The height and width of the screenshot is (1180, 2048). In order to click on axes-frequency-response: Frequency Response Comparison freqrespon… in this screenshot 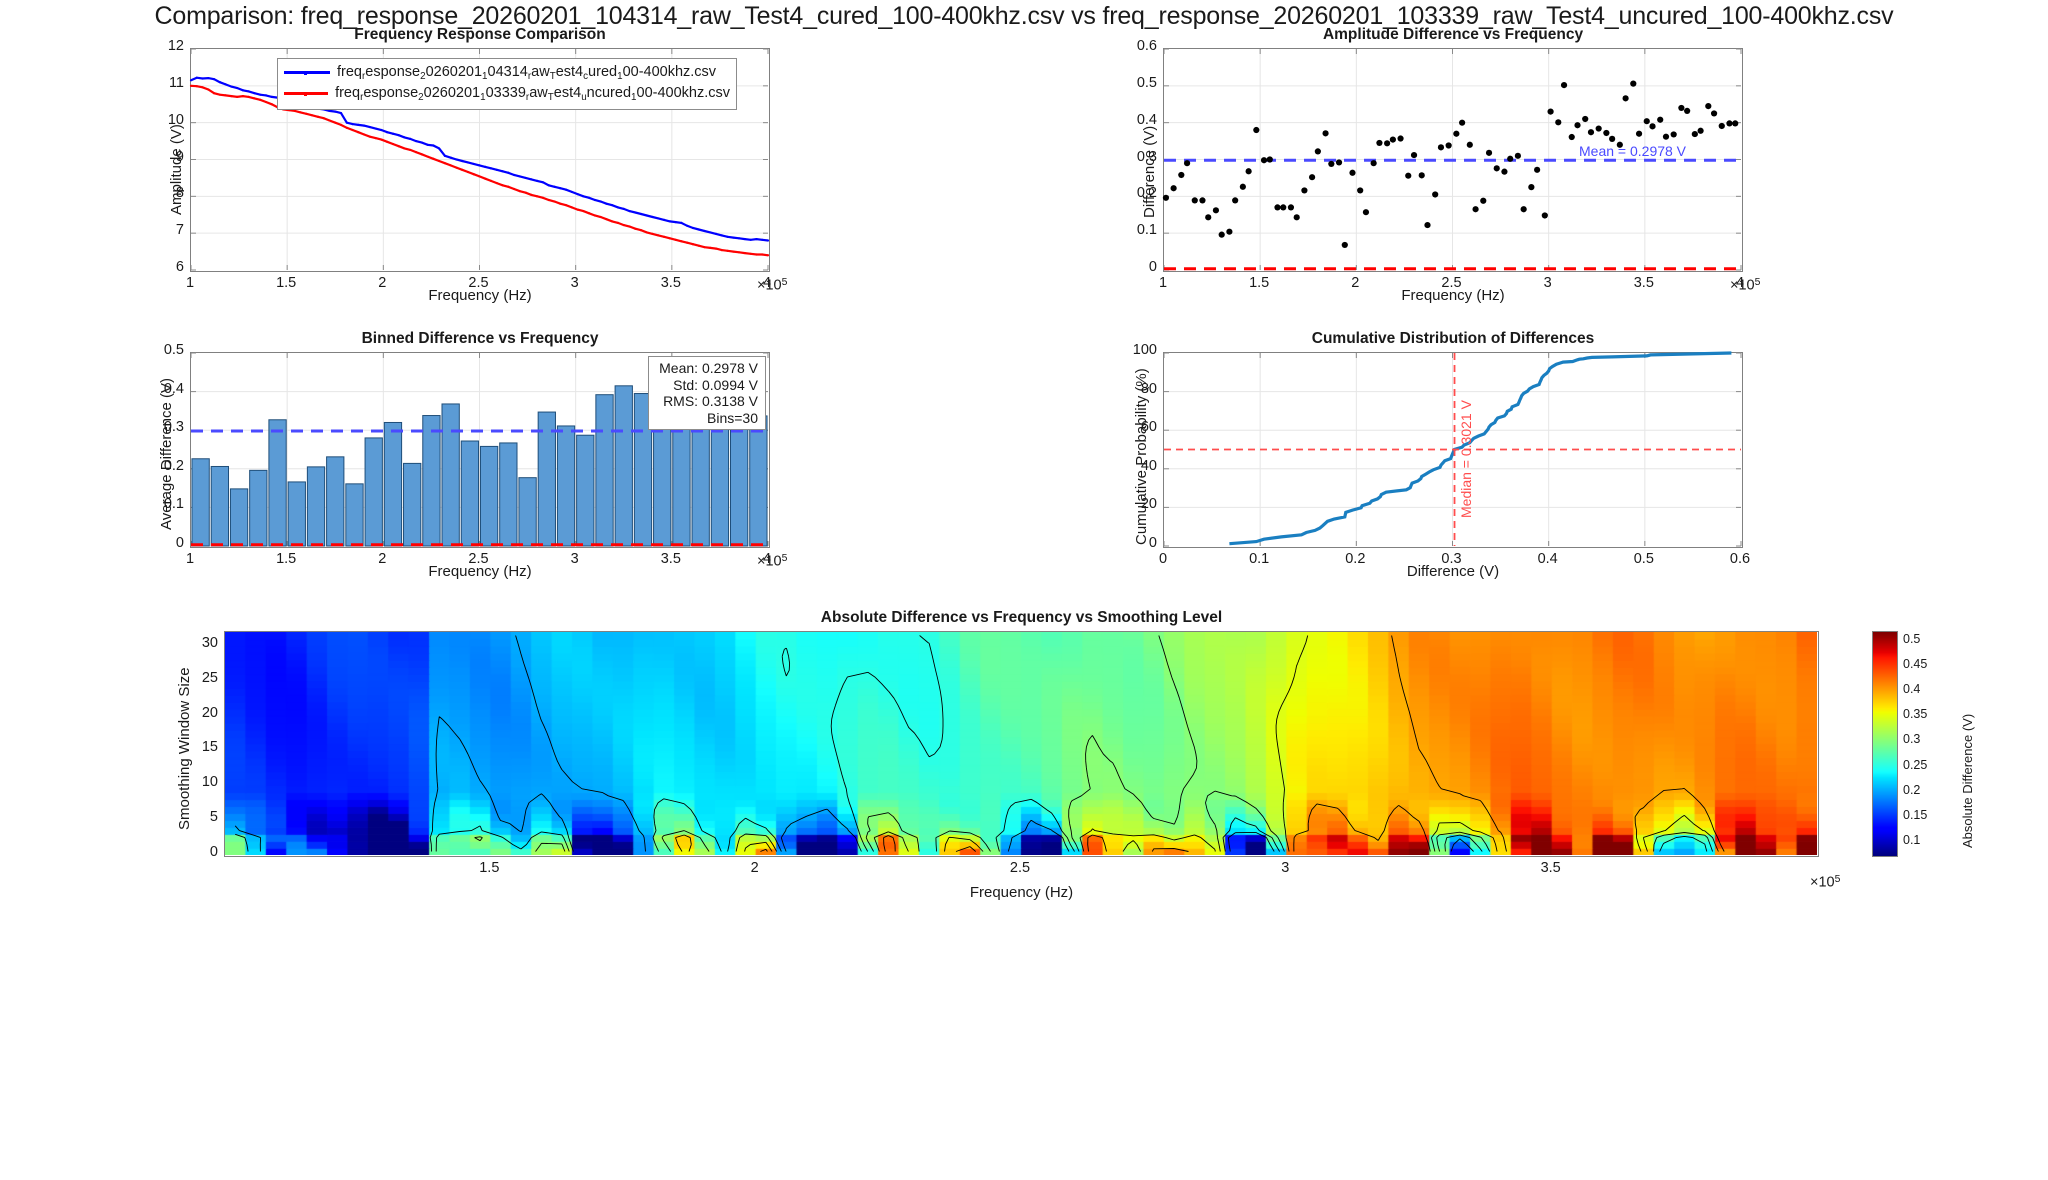, I will do `click(479, 149)`.